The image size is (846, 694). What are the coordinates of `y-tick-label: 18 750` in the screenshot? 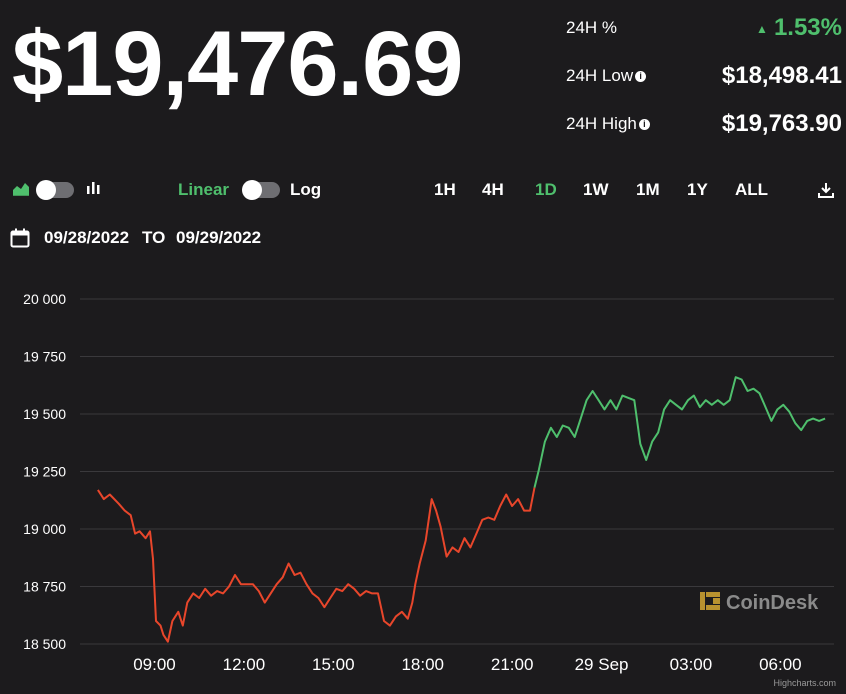 It's located at (44, 587).